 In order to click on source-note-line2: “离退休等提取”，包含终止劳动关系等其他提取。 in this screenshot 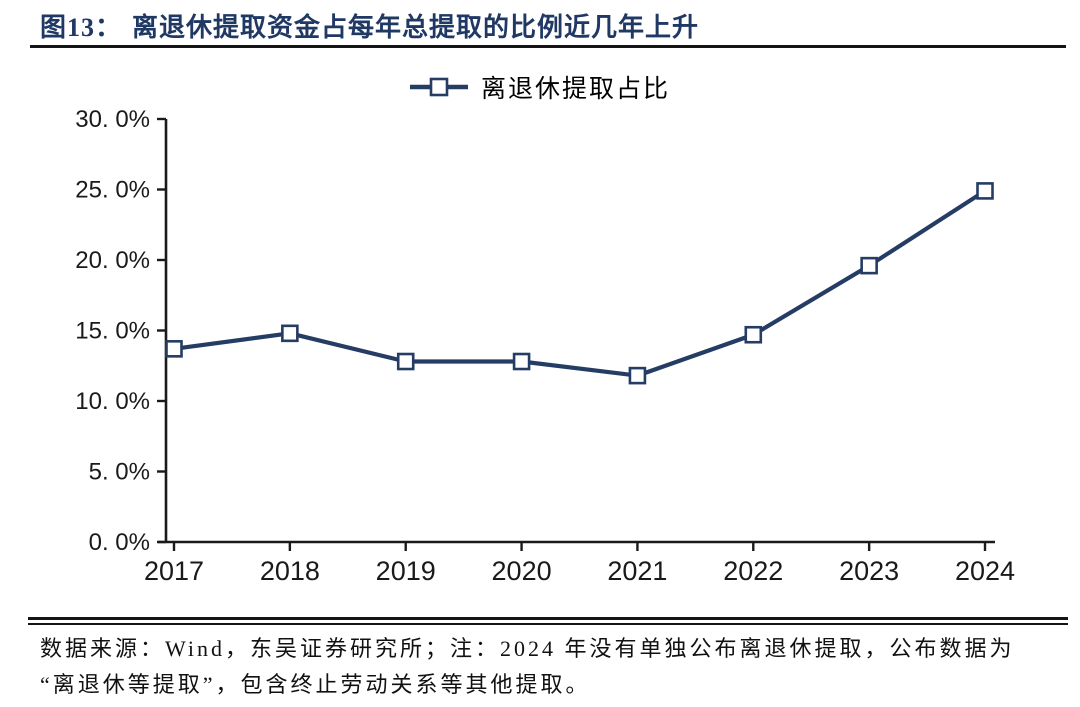, I will do `click(315, 684)`.